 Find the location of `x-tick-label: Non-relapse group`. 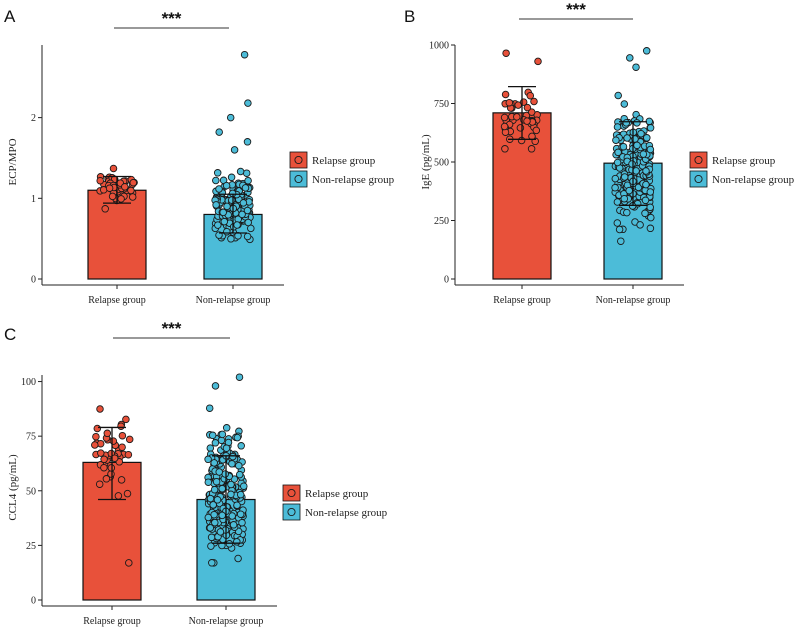

x-tick-label: Non-relapse group is located at coordinates (633, 300).